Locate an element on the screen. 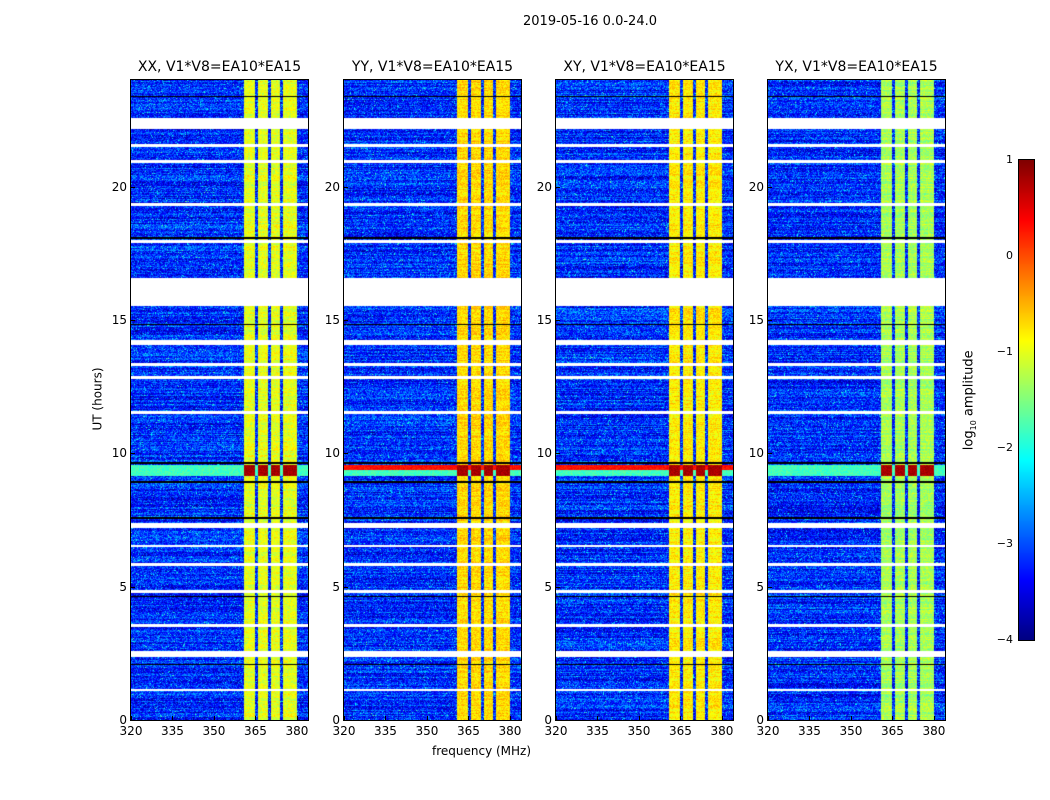 This screenshot has width=1050, height=800. colorbar-label-main: log is located at coordinates (969, 440).